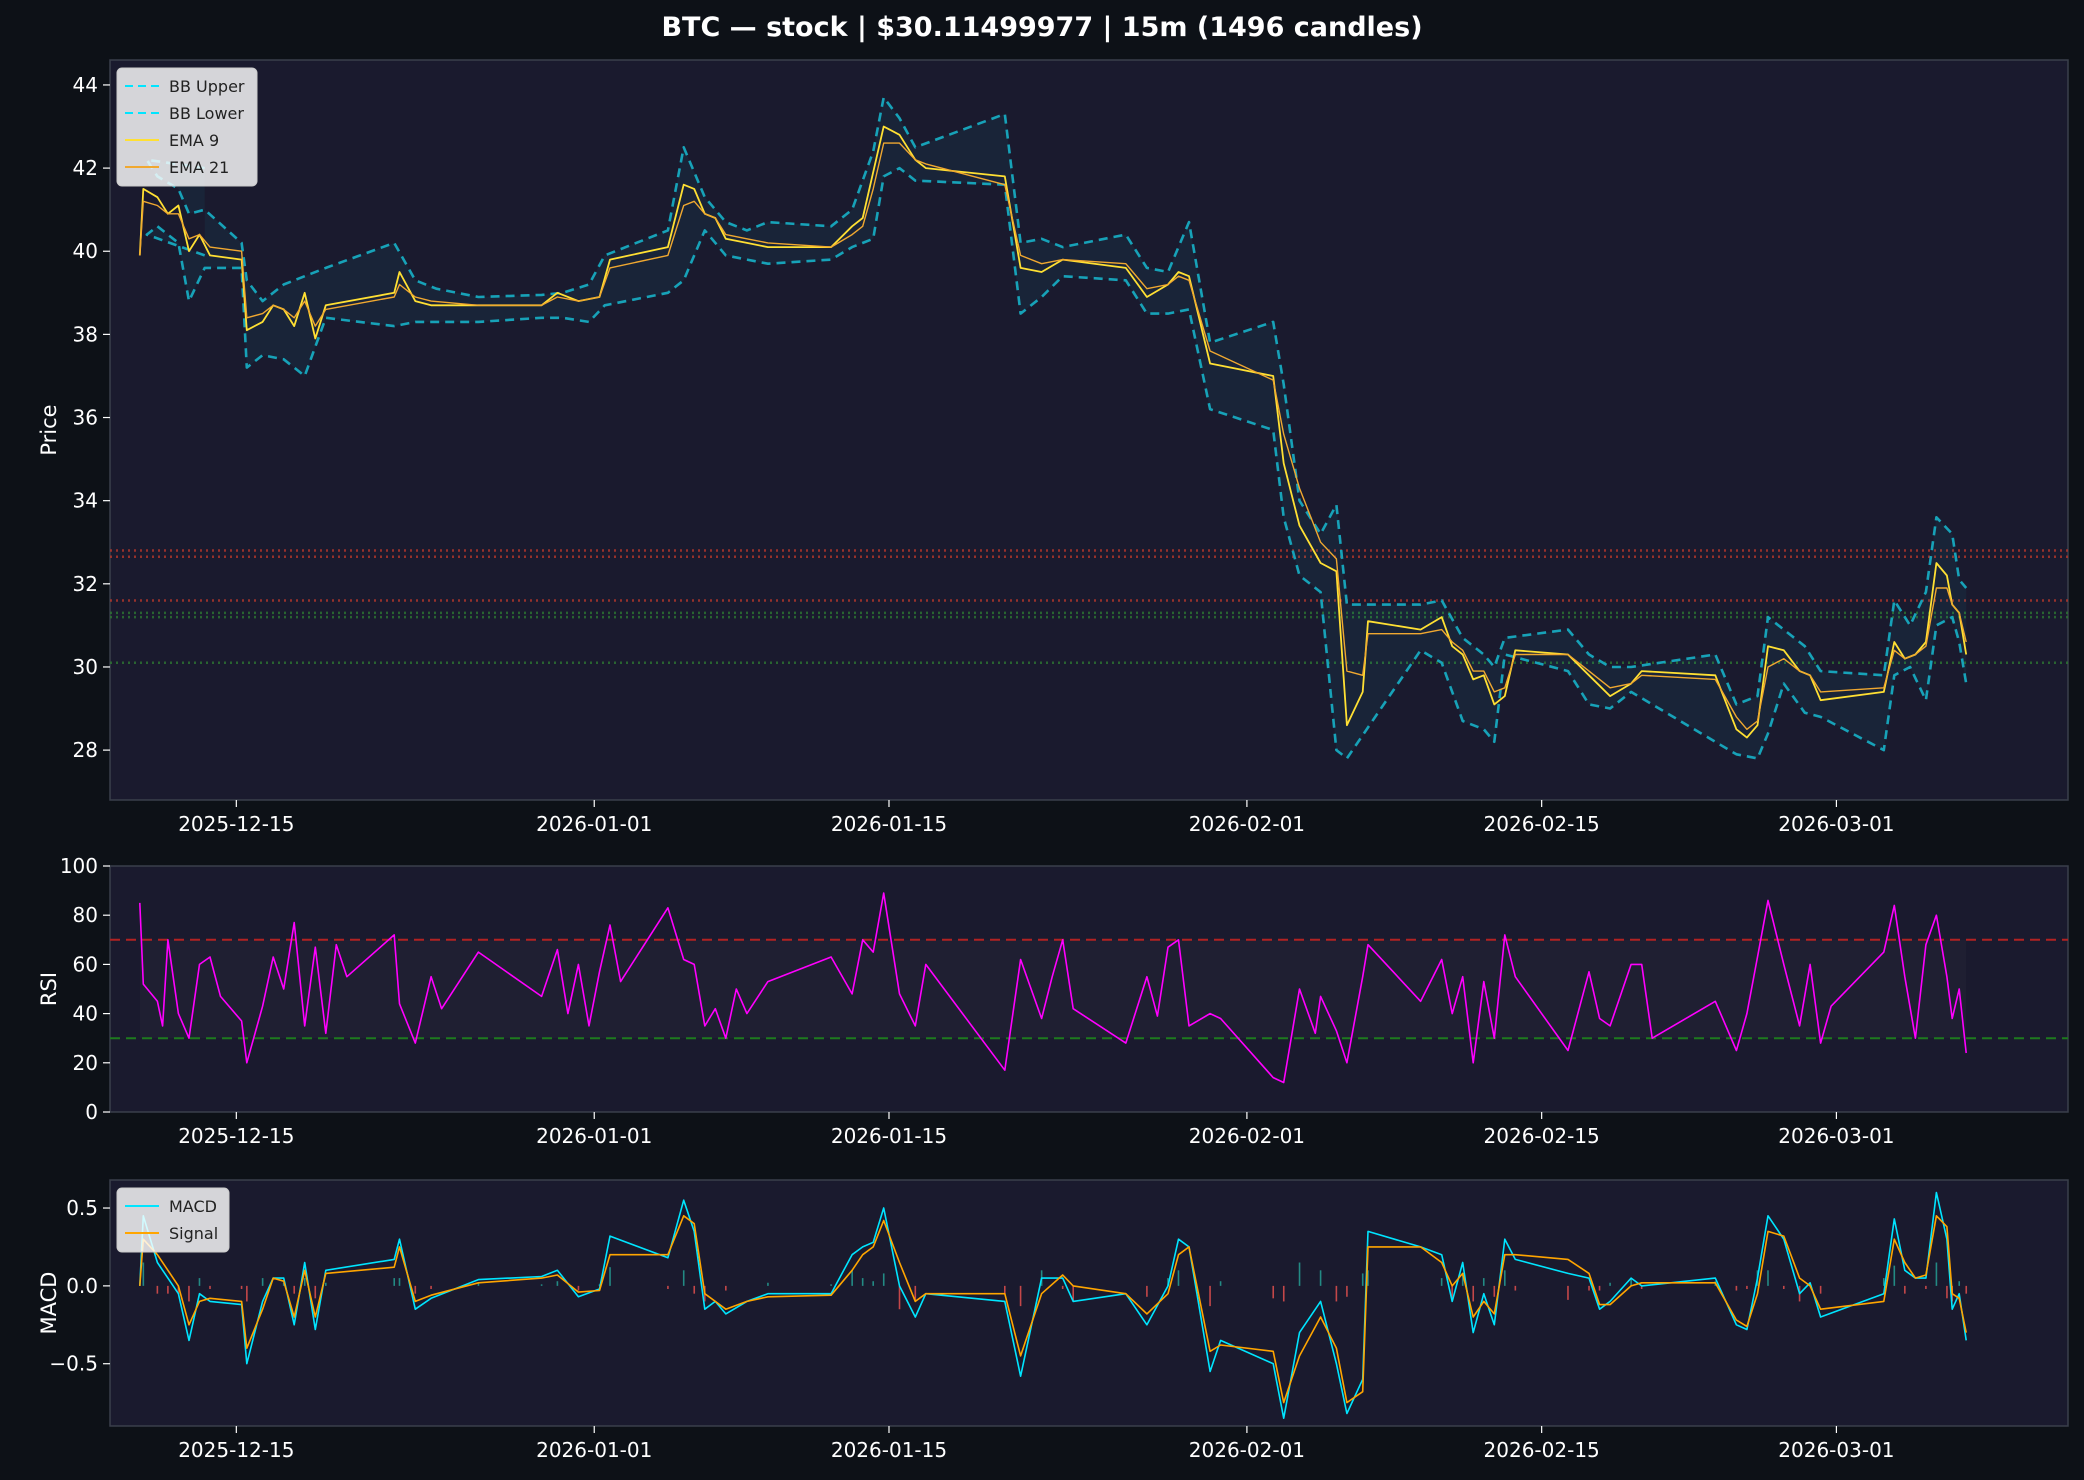 The image size is (2084, 1480). I want to click on rsi-ytick-label: 40, so click(85, 1014).